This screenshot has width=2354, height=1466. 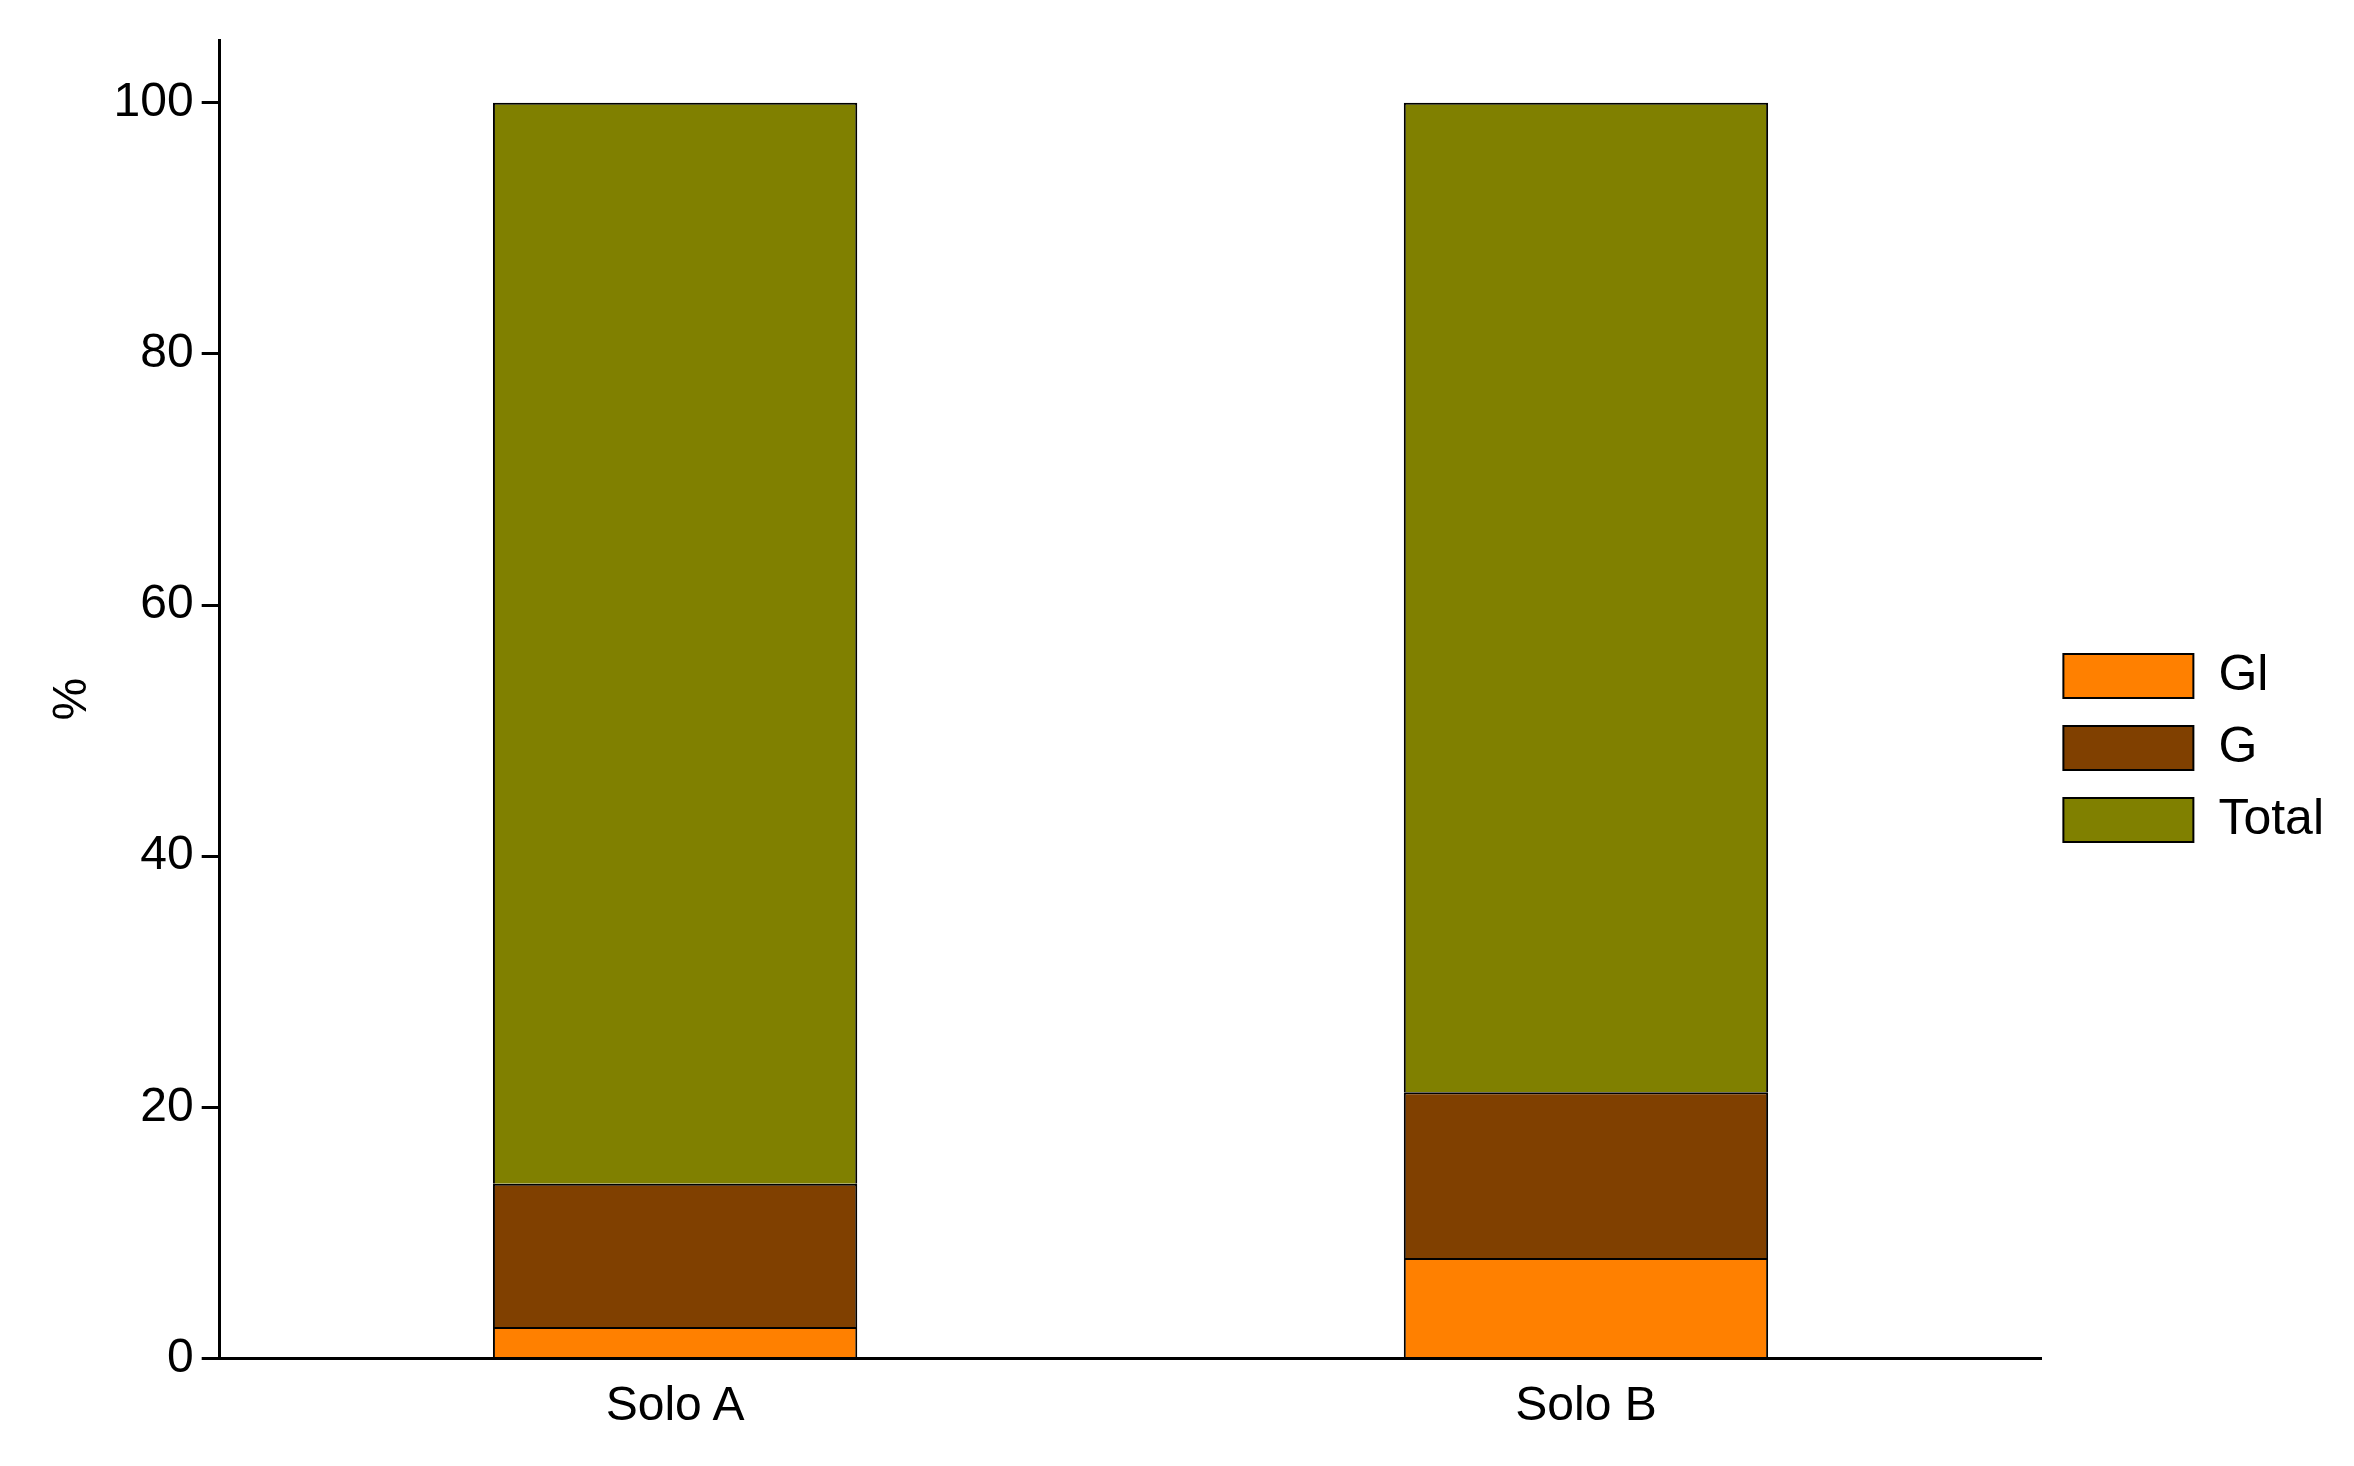 I want to click on legend-label: G, so click(x=2238, y=744).